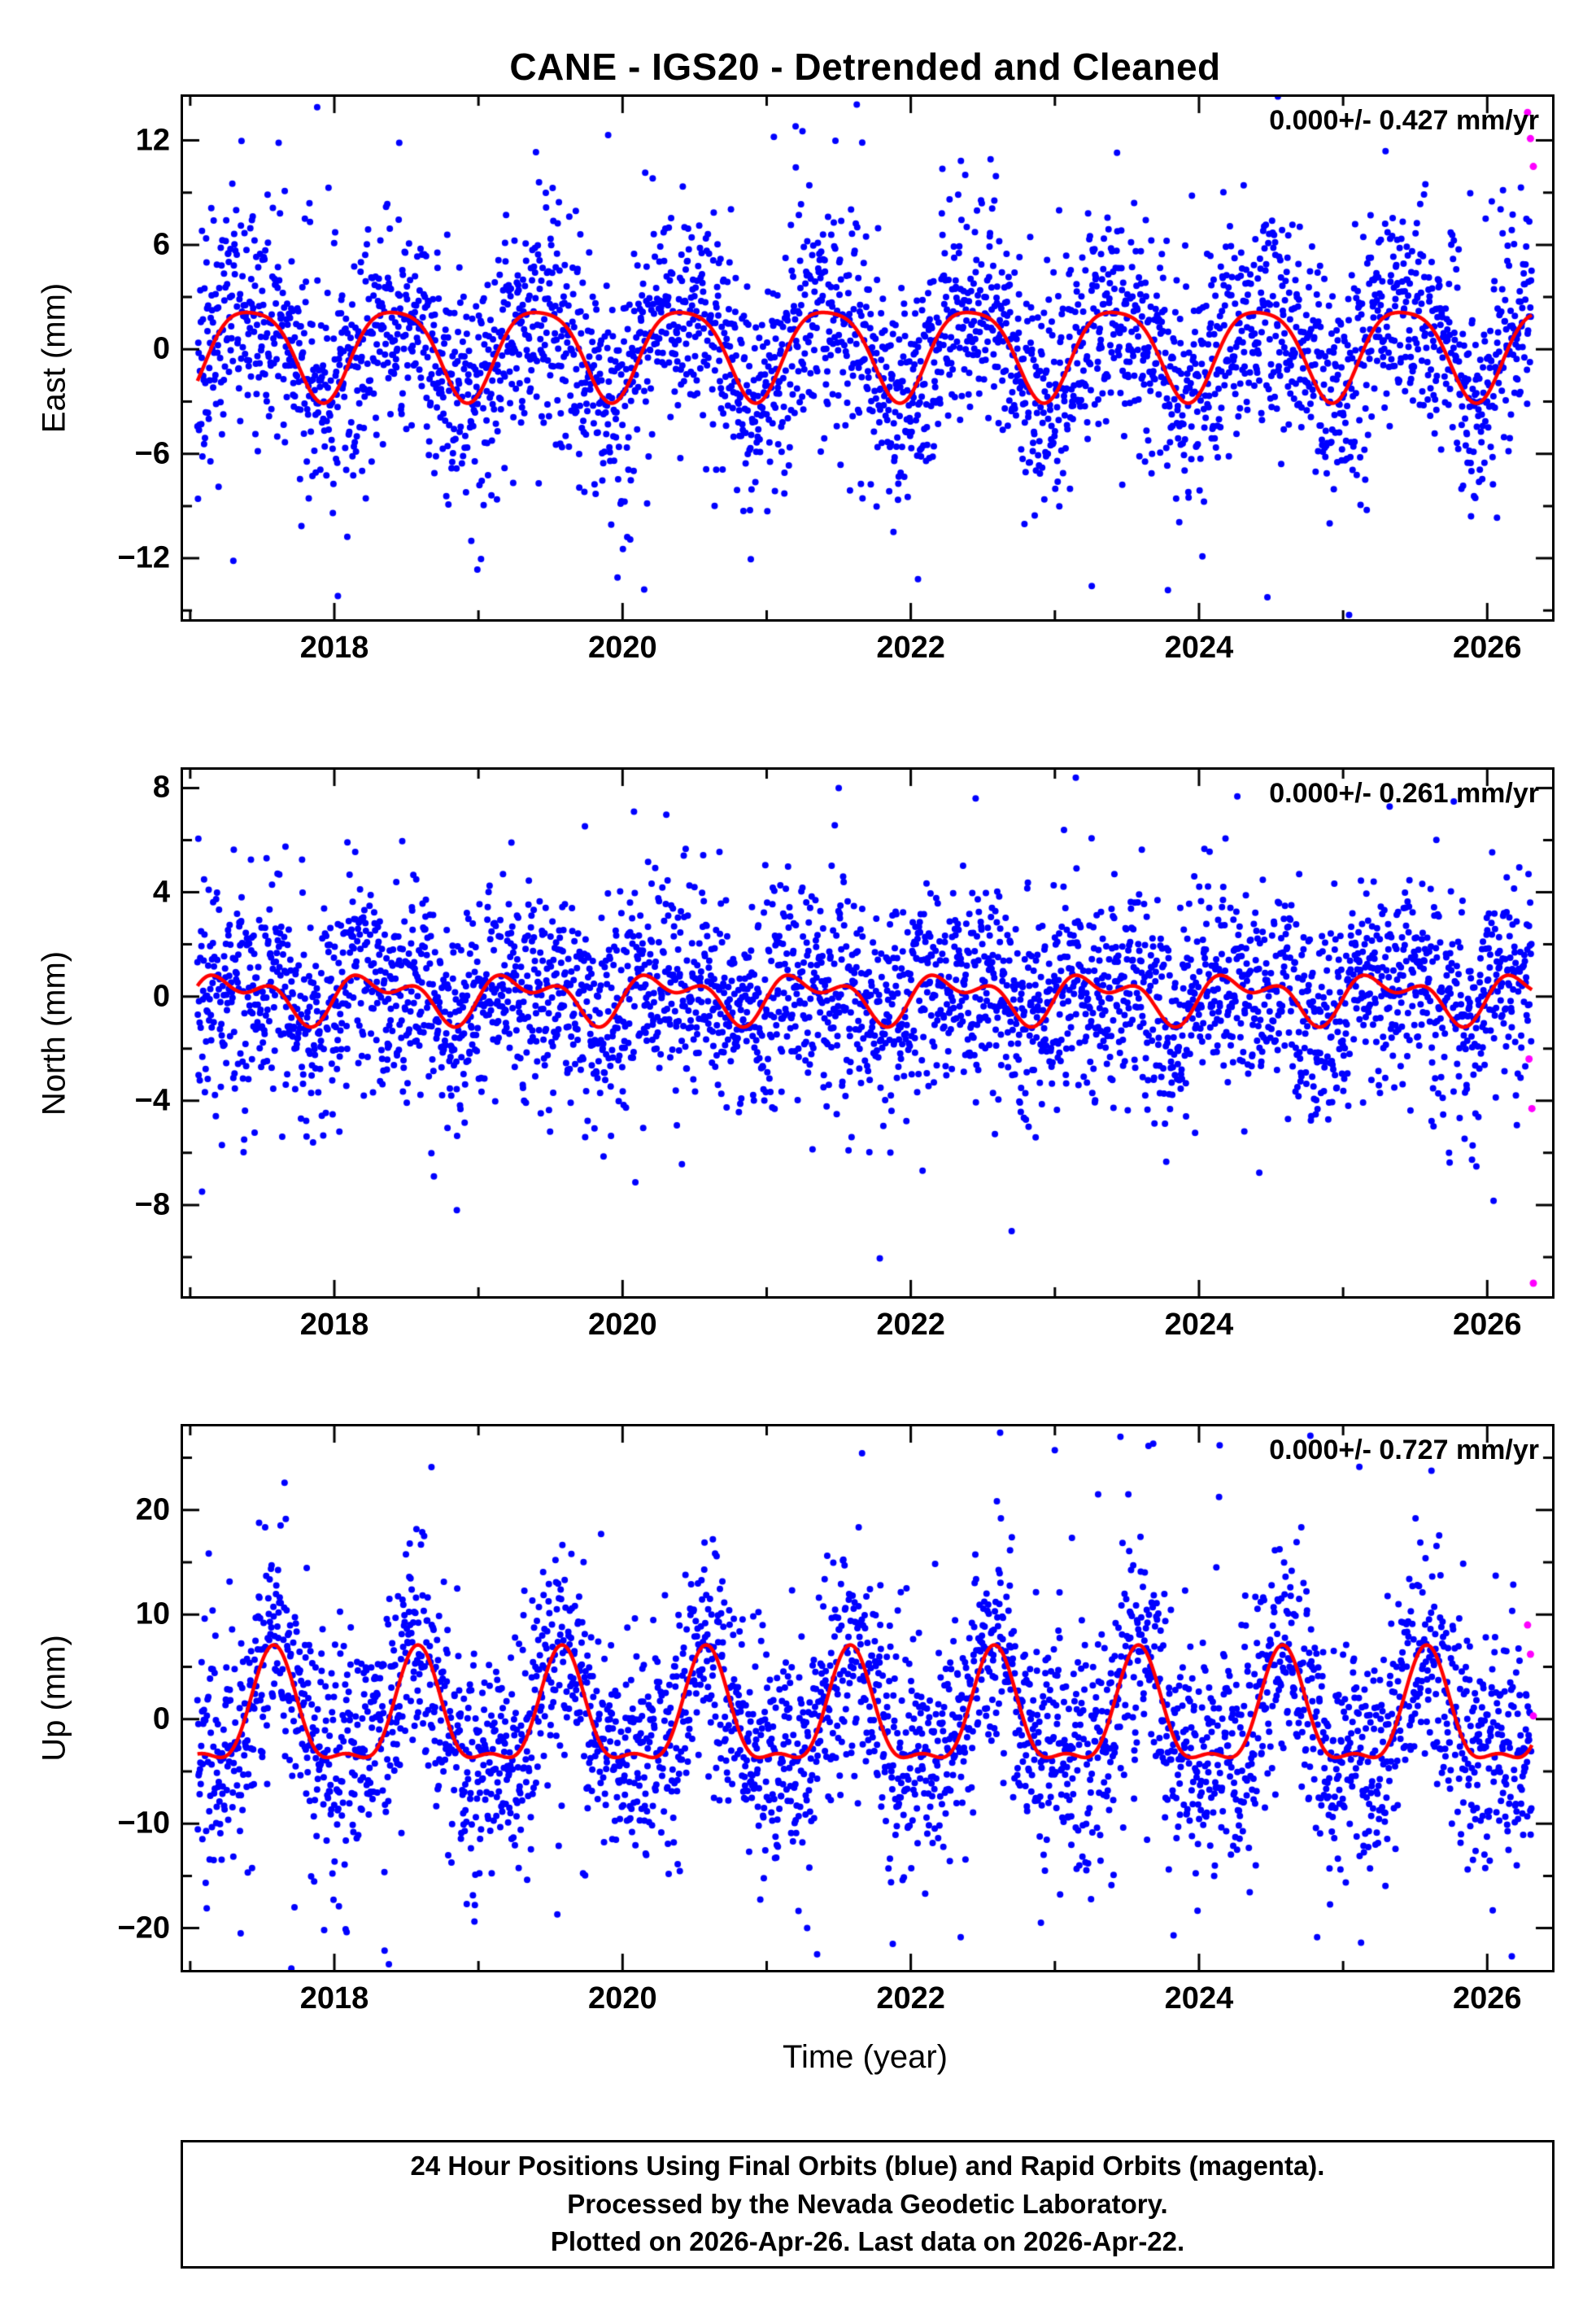 The width and height of the screenshot is (1596, 2306). I want to click on y-tick-label: 6, so click(161, 244).